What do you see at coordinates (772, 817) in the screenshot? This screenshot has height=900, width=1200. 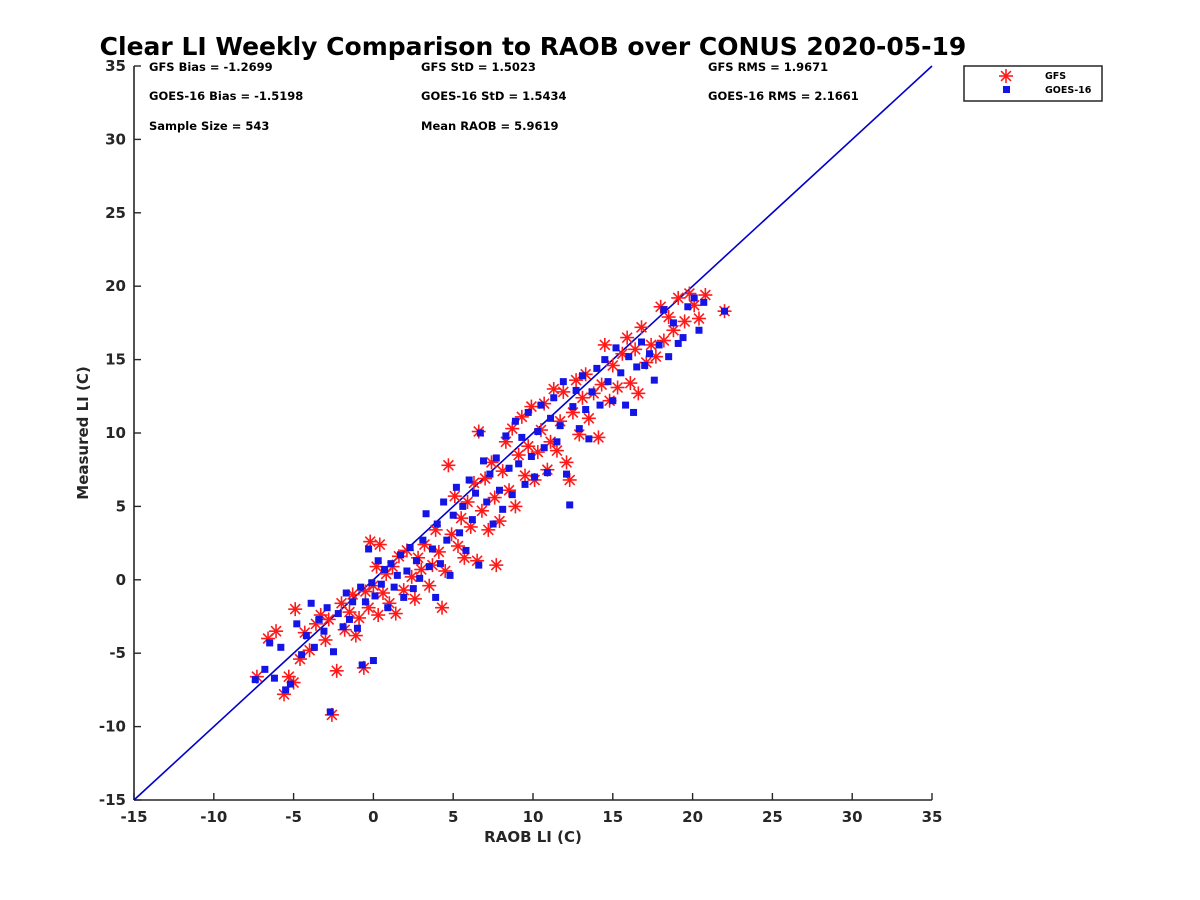 I see `x-tick-label: 25` at bounding box center [772, 817].